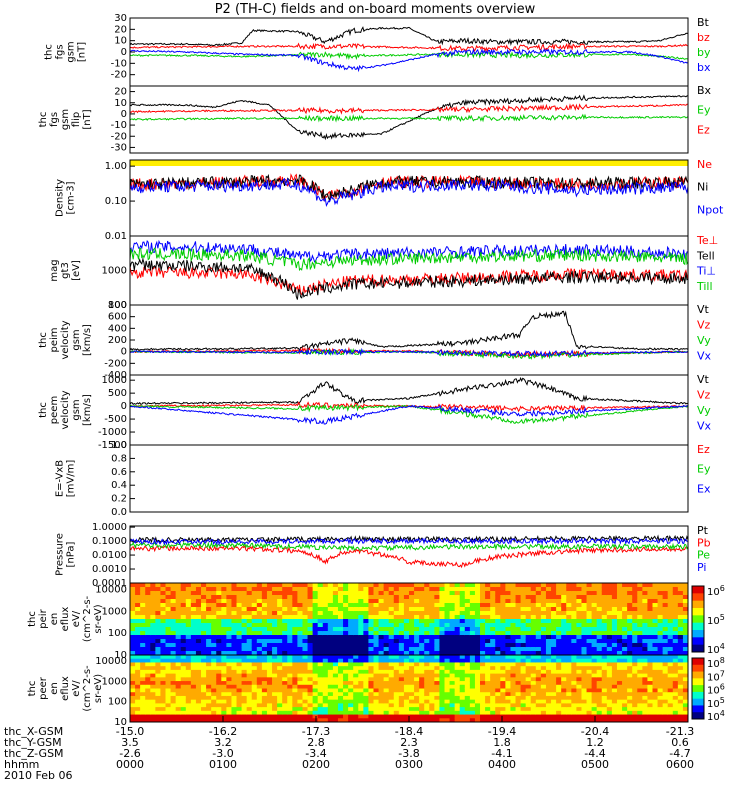 Image resolution: width=750 pixels, height=800 pixels. I want to click on colorbar-step, so click(698, 689).